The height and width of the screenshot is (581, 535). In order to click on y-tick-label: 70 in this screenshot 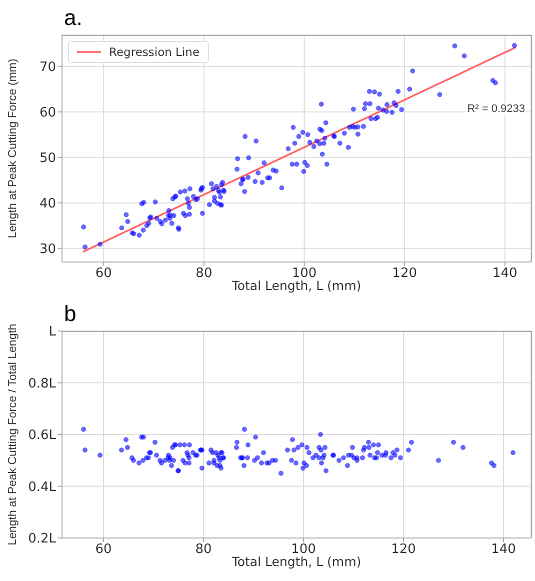, I will do `click(47, 68)`.